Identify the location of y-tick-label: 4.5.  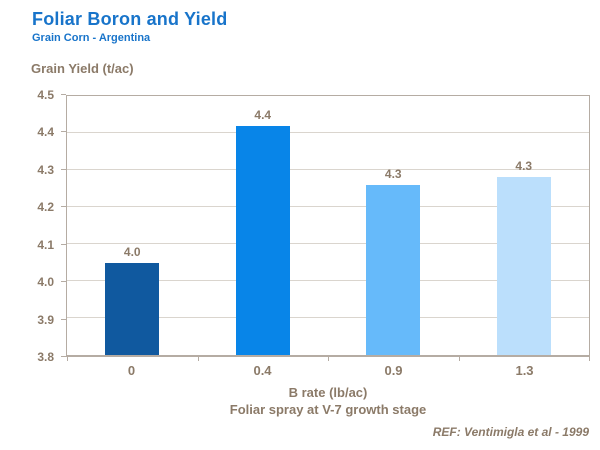
(45, 95).